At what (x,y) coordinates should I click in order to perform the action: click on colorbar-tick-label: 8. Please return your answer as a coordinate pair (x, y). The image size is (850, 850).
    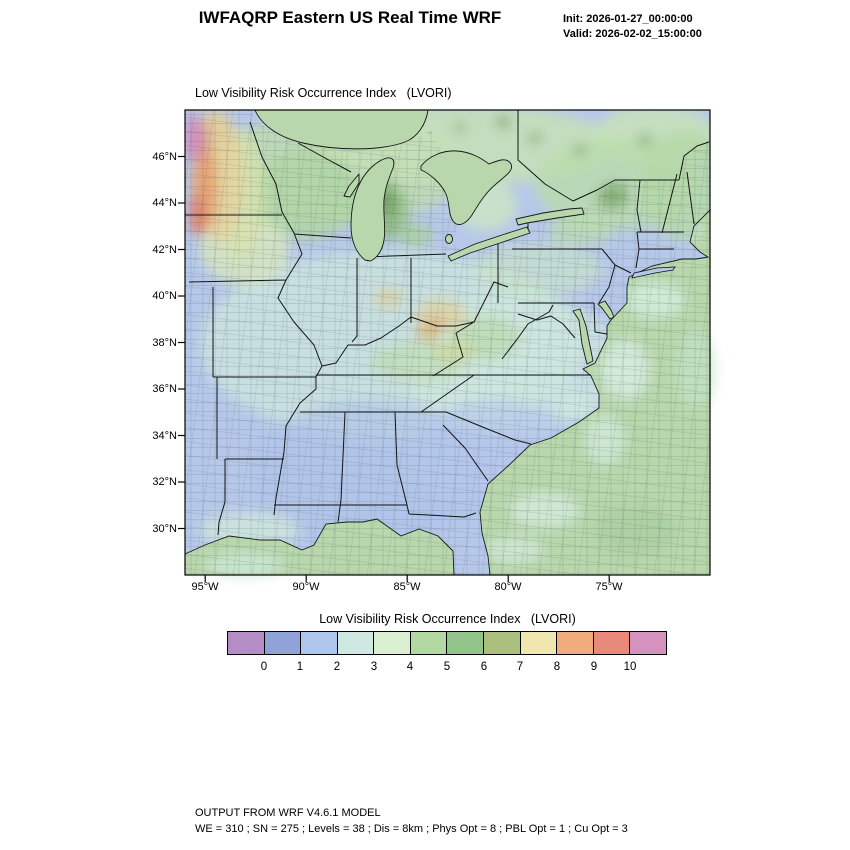
    Looking at the image, I should click on (557, 667).